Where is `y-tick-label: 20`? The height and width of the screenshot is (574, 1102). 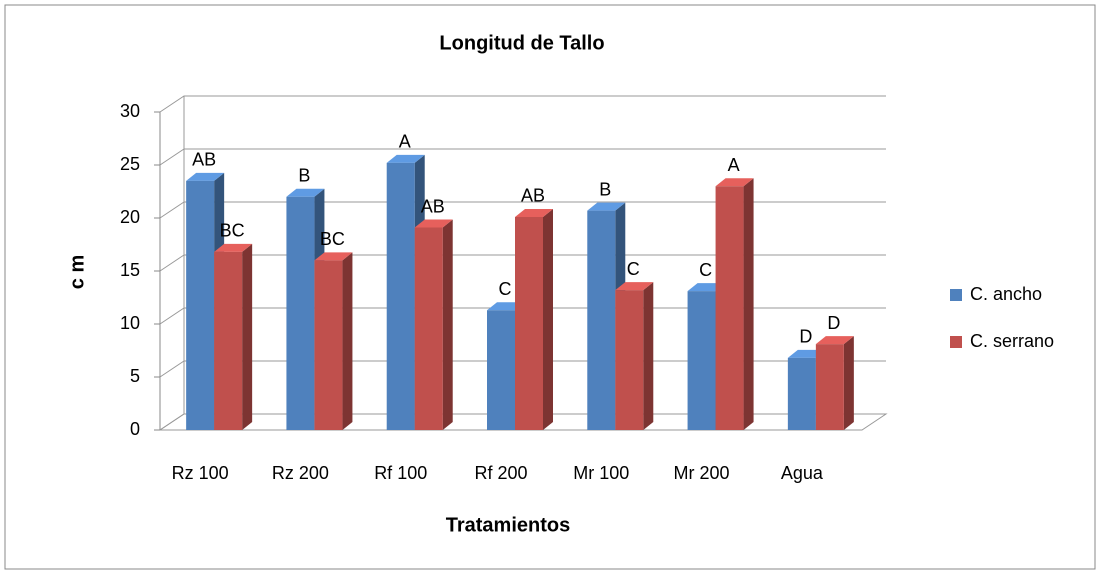
y-tick-label: 20 is located at coordinates (130, 217).